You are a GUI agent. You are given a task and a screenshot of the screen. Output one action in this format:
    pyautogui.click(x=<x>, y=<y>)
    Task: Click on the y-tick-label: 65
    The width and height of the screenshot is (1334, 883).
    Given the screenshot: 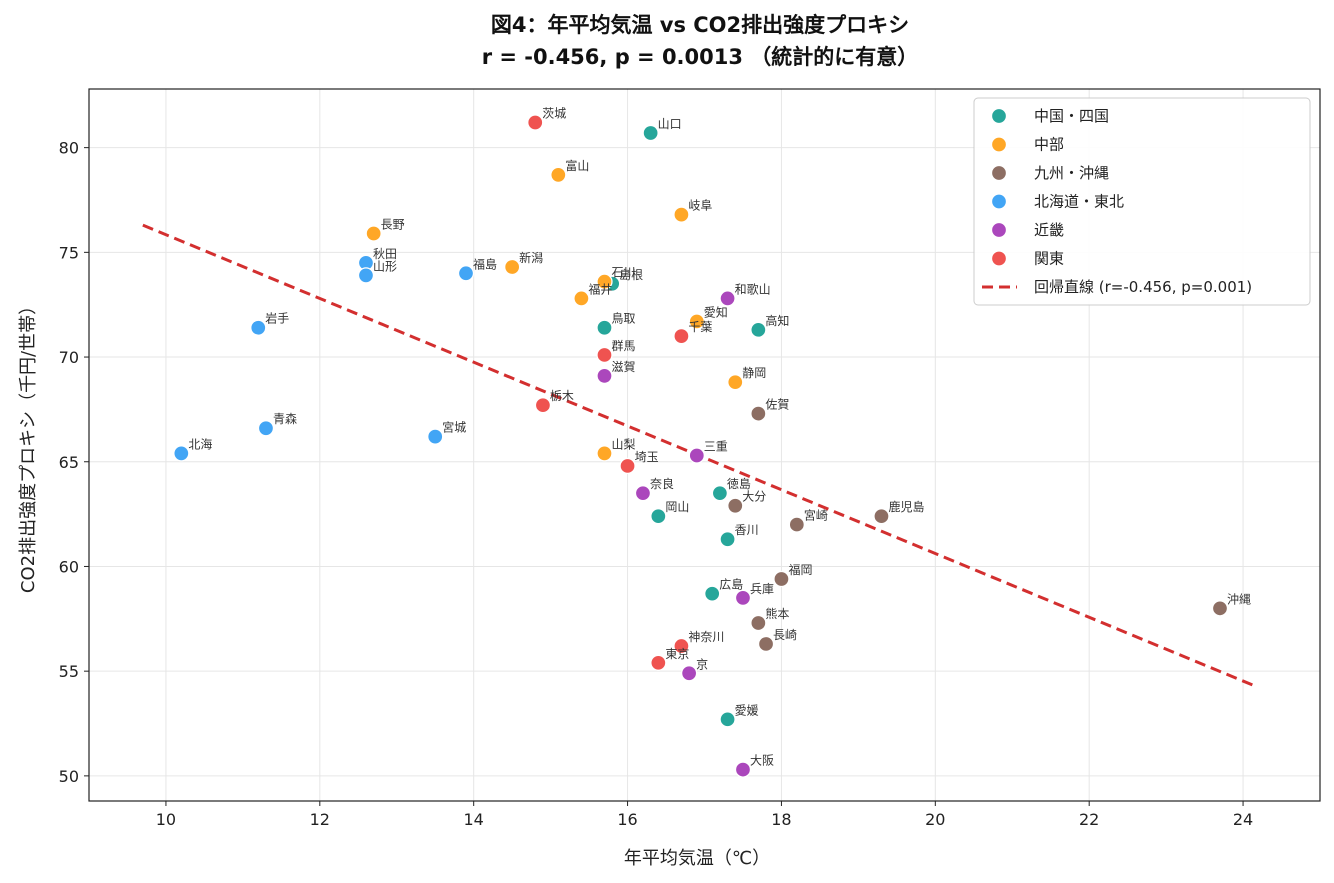 What is the action you would take?
    pyautogui.click(x=69, y=462)
    